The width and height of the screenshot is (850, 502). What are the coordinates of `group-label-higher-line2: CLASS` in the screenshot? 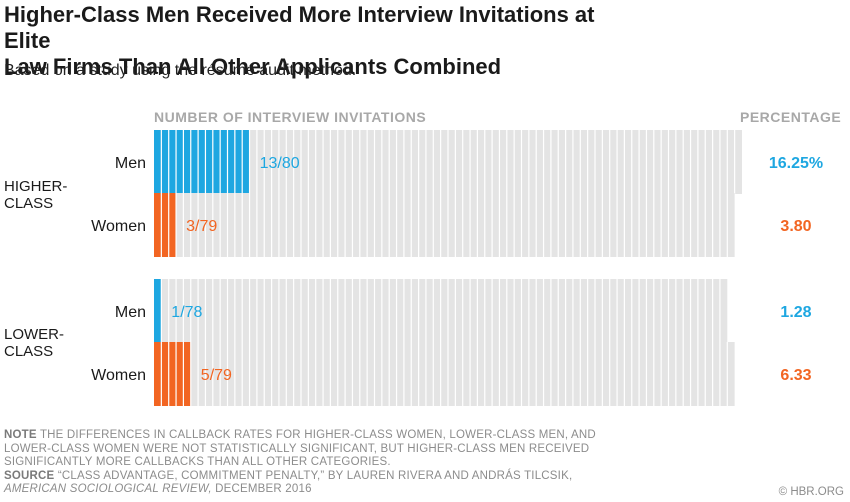 It's located at (29, 203).